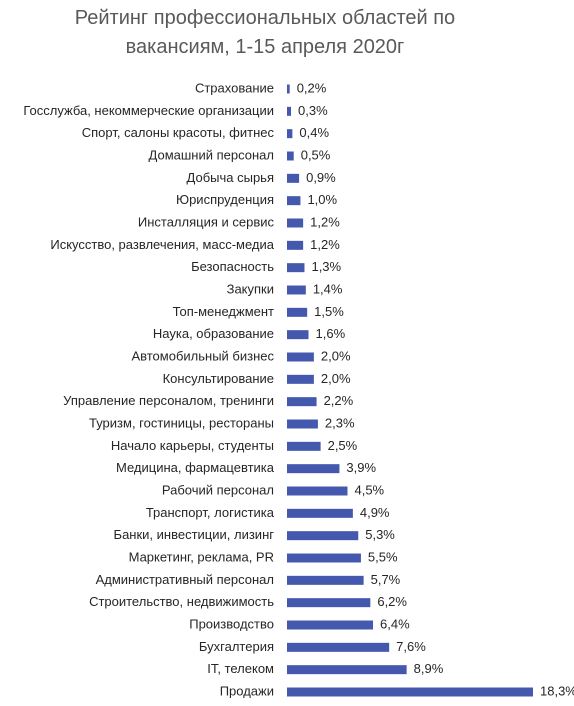 The height and width of the screenshot is (706, 574). What do you see at coordinates (386, 579) in the screenshot?
I see `data-label: 5,7%` at bounding box center [386, 579].